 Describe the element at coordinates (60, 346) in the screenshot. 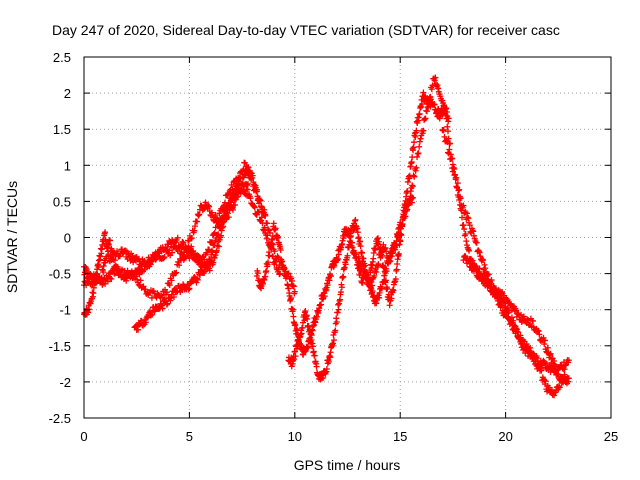

I see `y-tick-label: -1.5` at that location.